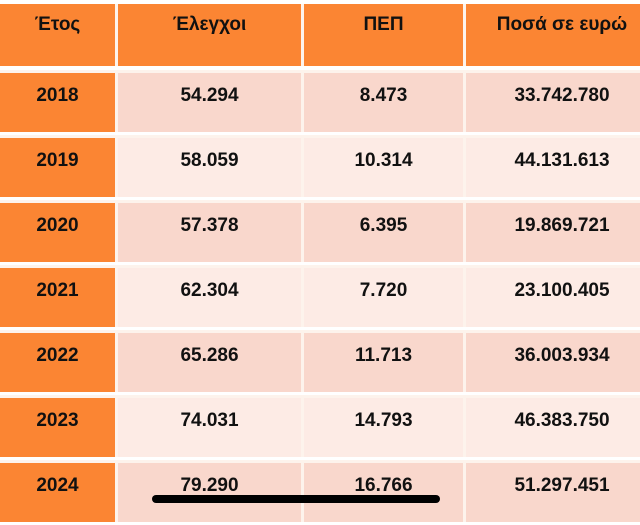 The height and width of the screenshot is (525, 640). Describe the element at coordinates (385, 427) in the screenshot. I see `cell-pep: 14.793` at that location.